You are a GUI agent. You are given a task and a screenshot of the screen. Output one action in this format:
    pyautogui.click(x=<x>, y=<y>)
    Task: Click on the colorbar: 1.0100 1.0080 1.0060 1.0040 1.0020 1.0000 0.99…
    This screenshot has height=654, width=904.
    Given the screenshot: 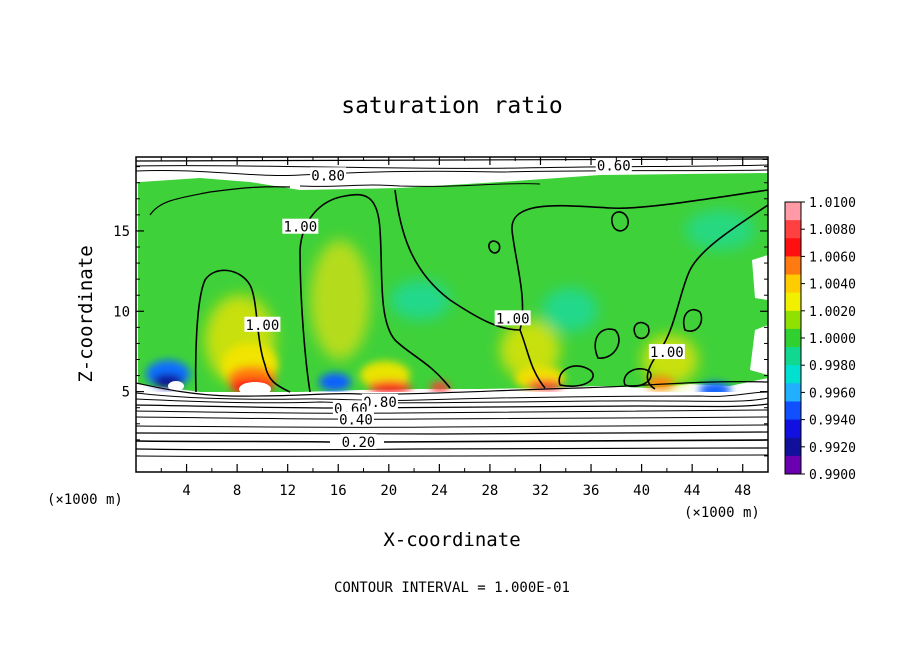 What is the action you would take?
    pyautogui.click(x=820, y=339)
    